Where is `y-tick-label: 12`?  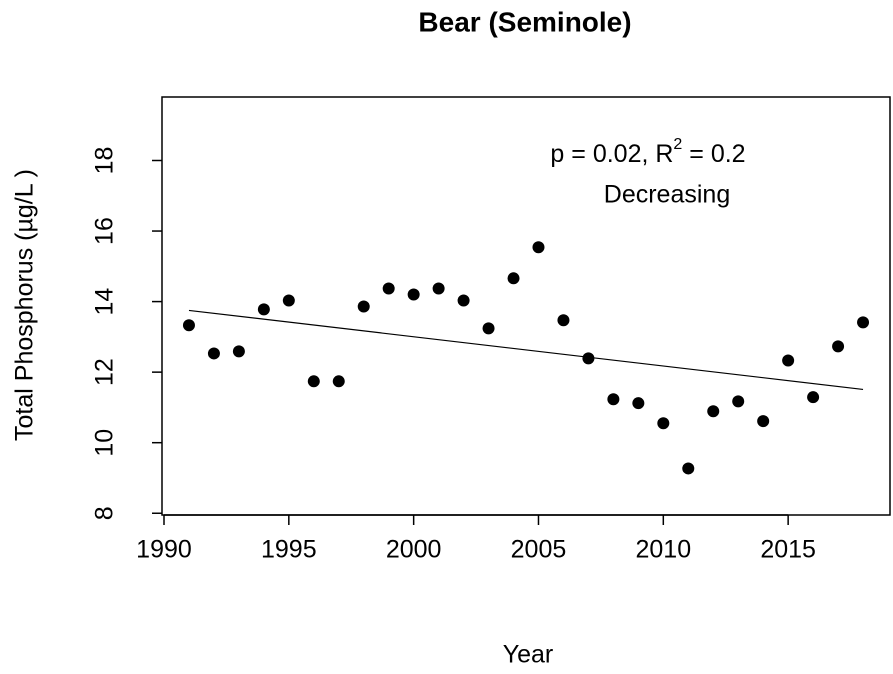
y-tick-label: 12 is located at coordinates (105, 372).